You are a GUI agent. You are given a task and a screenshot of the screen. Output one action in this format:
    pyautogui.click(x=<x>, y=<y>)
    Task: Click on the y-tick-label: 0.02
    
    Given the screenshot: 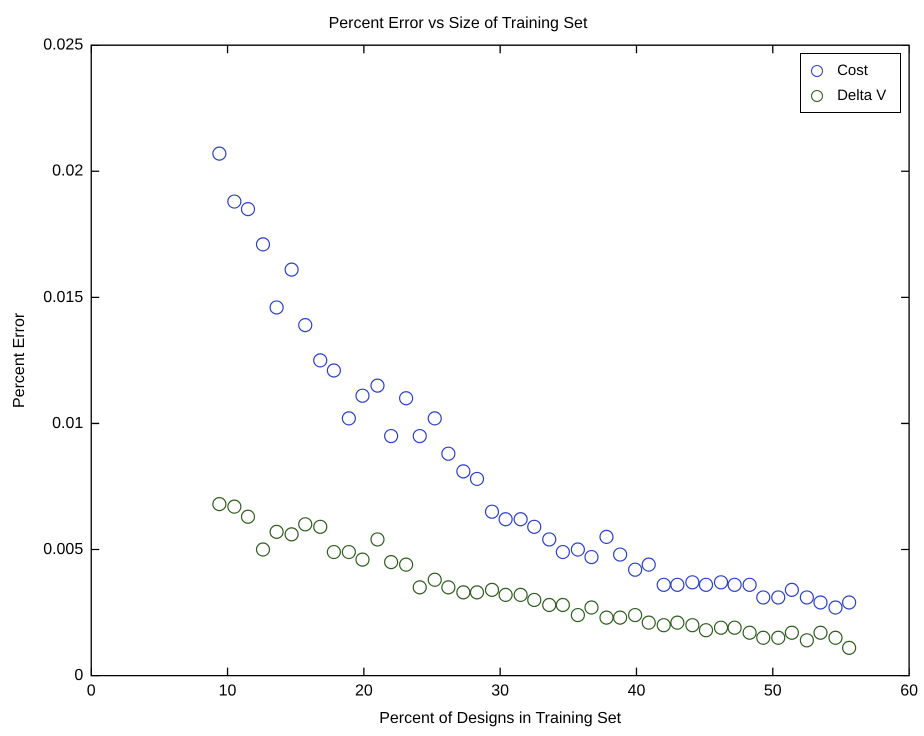 What is the action you would take?
    pyautogui.click(x=68, y=171)
    